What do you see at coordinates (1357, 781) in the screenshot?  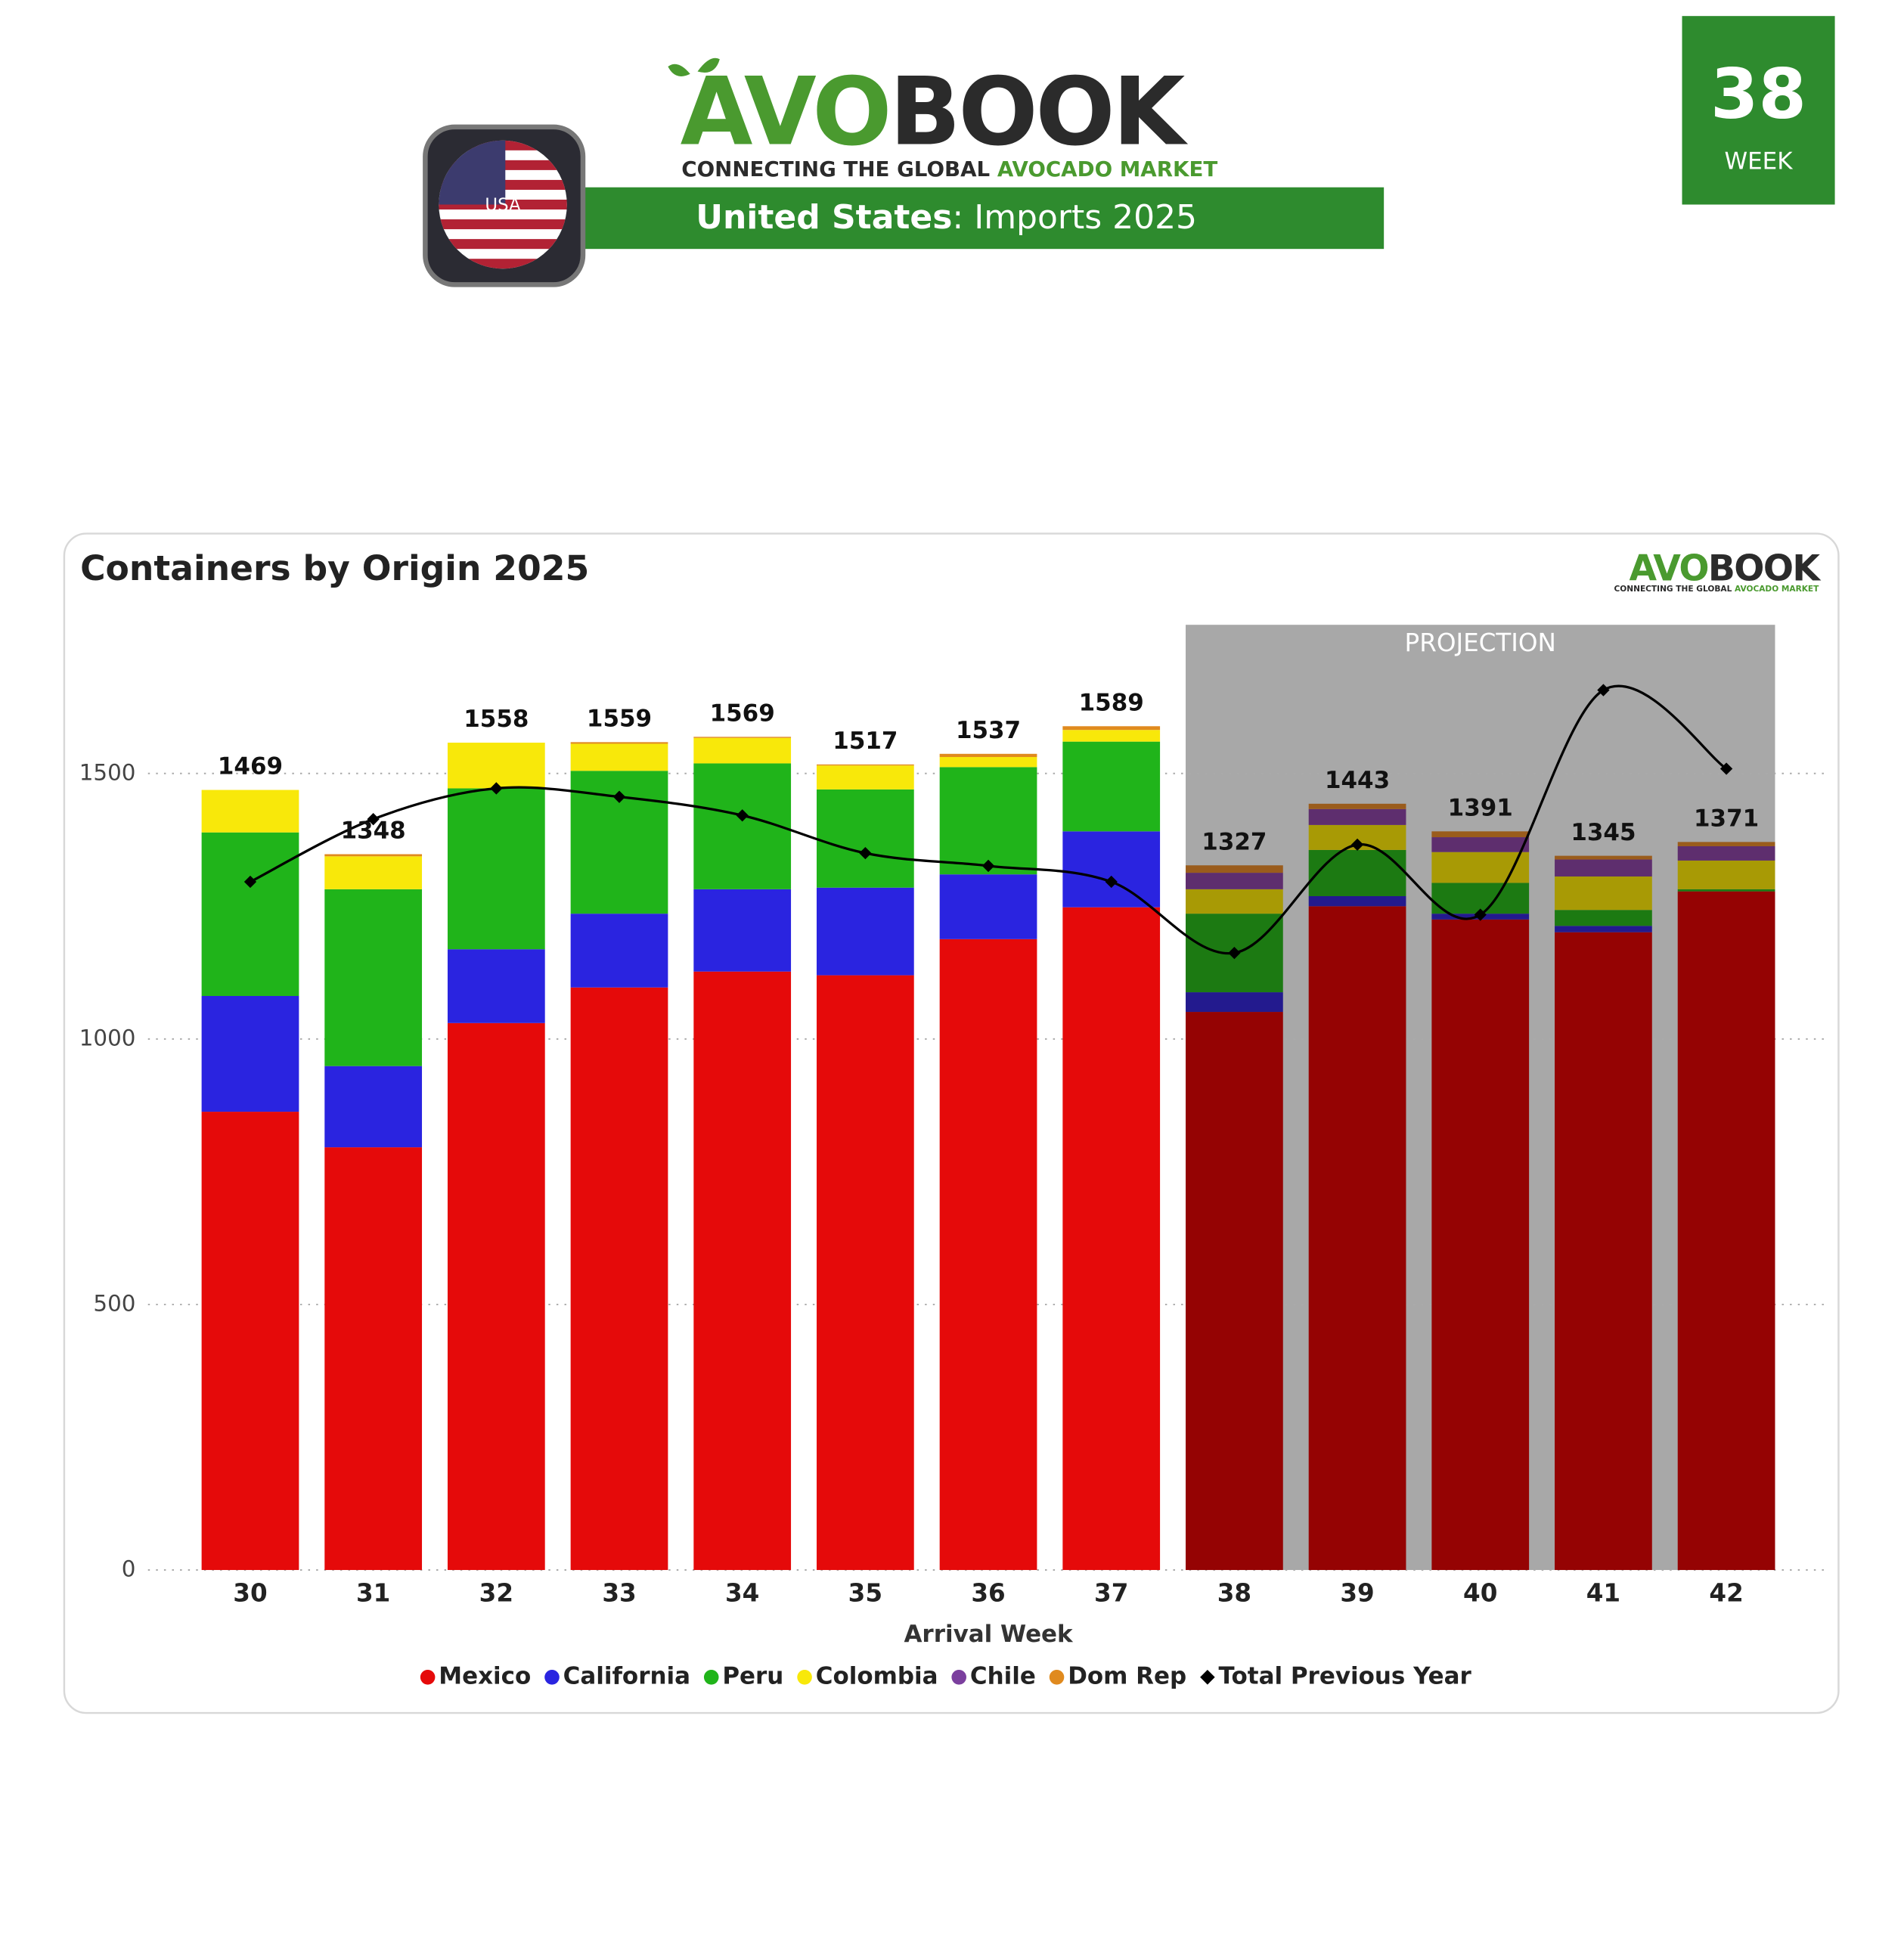 I see `total-label: 1443` at bounding box center [1357, 781].